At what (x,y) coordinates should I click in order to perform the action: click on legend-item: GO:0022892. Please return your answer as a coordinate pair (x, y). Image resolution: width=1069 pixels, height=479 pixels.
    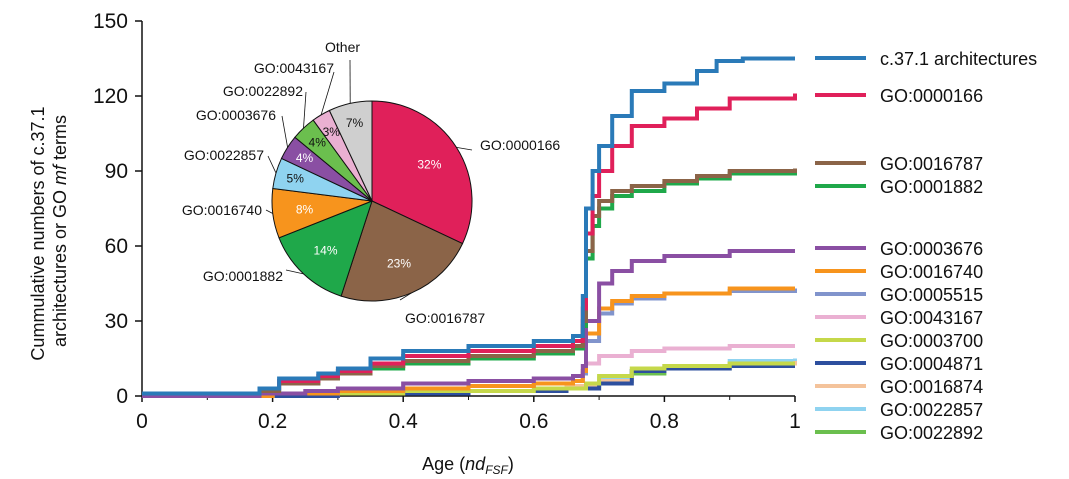
    Looking at the image, I should click on (899, 433).